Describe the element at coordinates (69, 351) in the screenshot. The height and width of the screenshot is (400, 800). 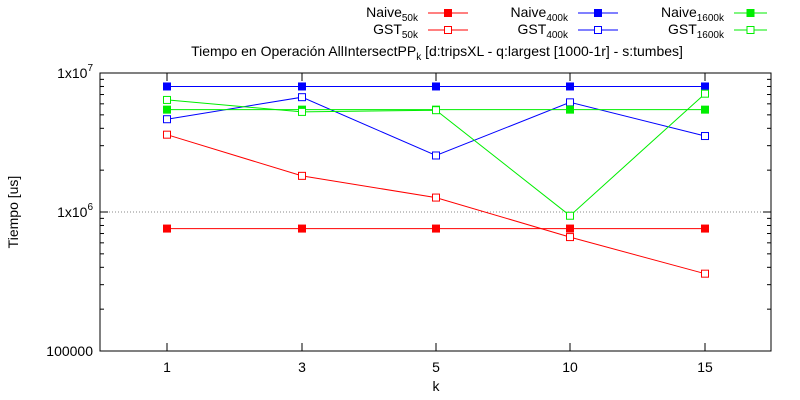
I see `y-tick-label: 100000` at that location.